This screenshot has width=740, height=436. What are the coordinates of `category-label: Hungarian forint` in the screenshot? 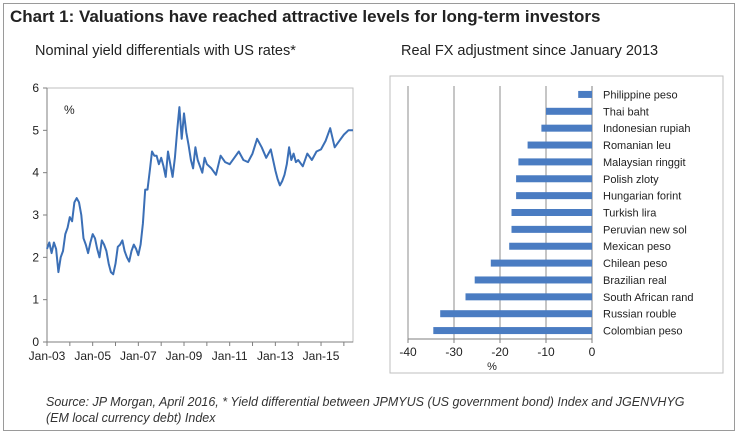 It's located at (642, 197).